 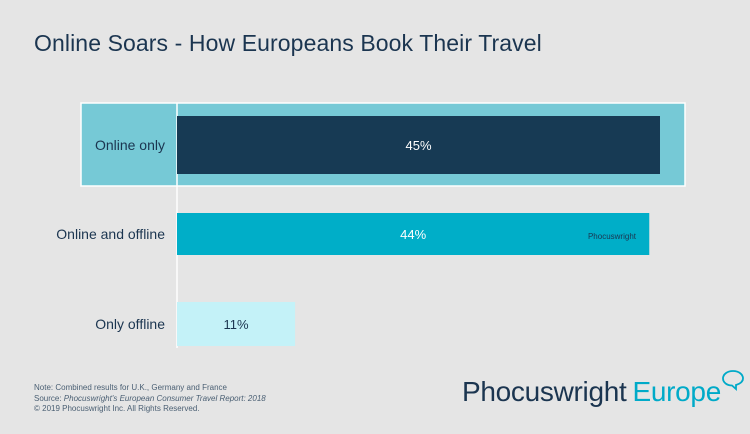 I want to click on phocuswright-europe-logo: Phocuswright Europe, so click(x=603, y=389).